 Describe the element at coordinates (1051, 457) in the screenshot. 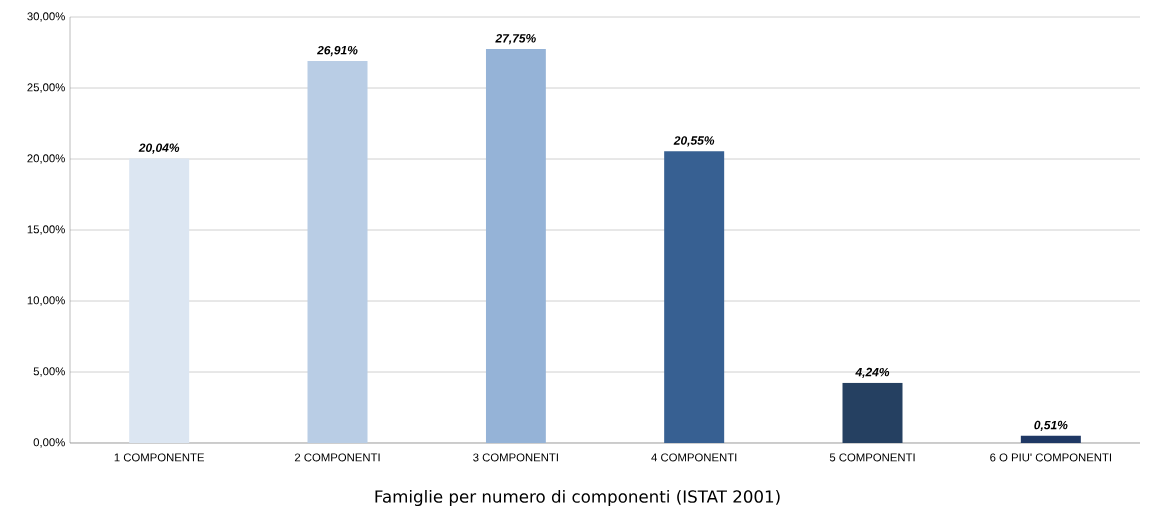

I see `x-tick-label: 6 O PIU' COMPONENTI` at that location.